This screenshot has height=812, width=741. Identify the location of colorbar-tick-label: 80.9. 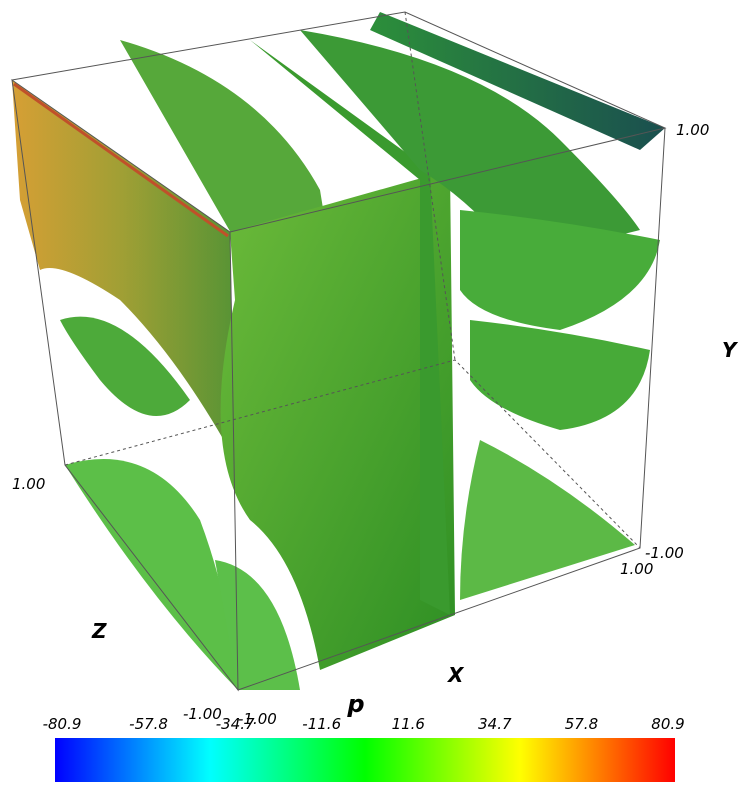
(667, 724).